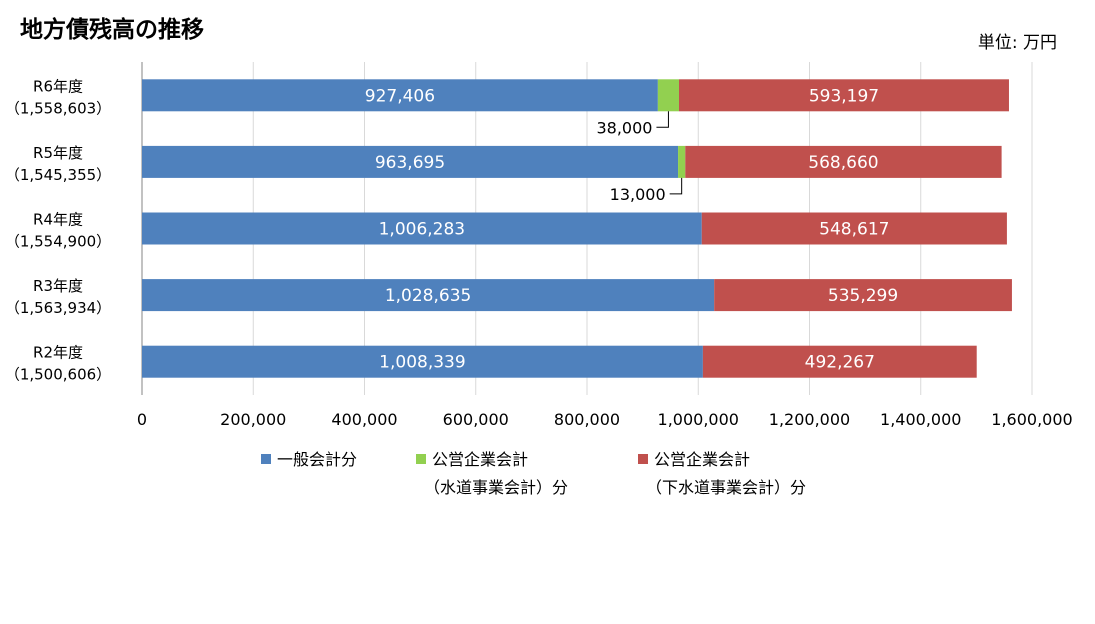  Describe the element at coordinates (266, 459) in the screenshot. I see `legend-swatch-general` at that location.